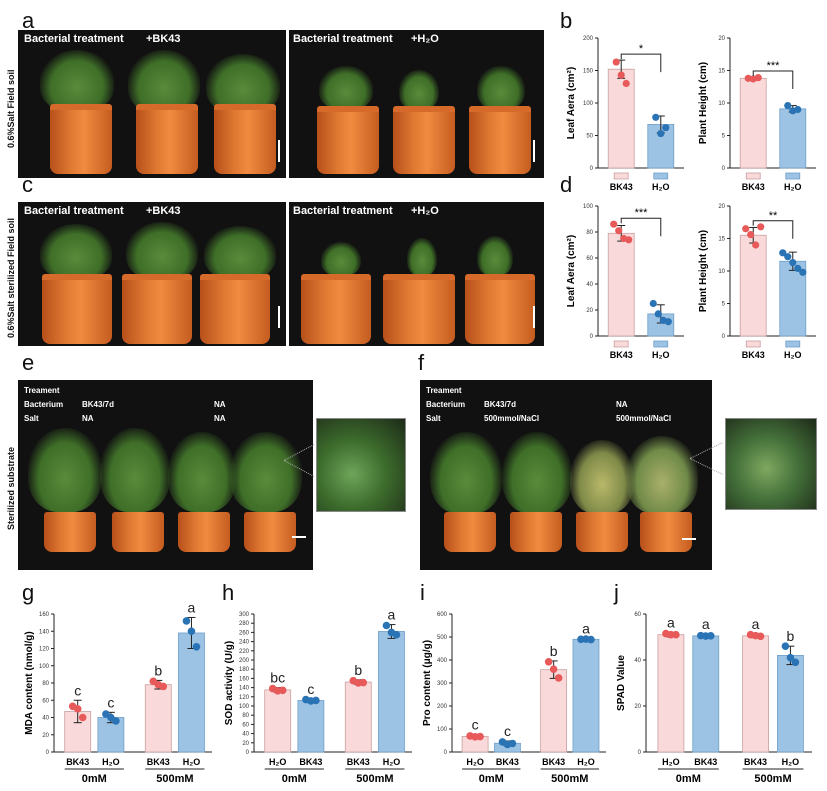 The image size is (827, 791). What do you see at coordinates (244, 670) in the screenshot?
I see `y-tick-label: 180` at bounding box center [244, 670].